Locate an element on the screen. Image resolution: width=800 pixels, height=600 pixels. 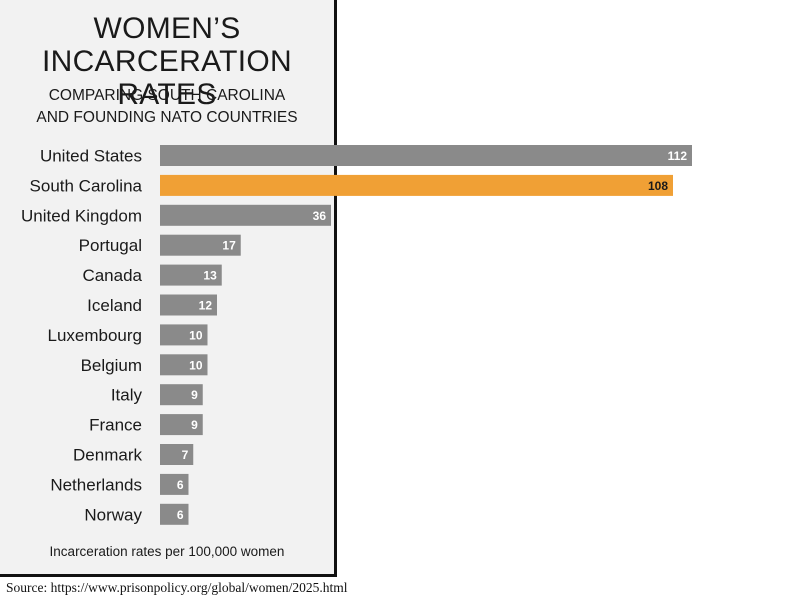
chart-title: WOMEN’S INCARCERATION RATES is located at coordinates (167, 61).